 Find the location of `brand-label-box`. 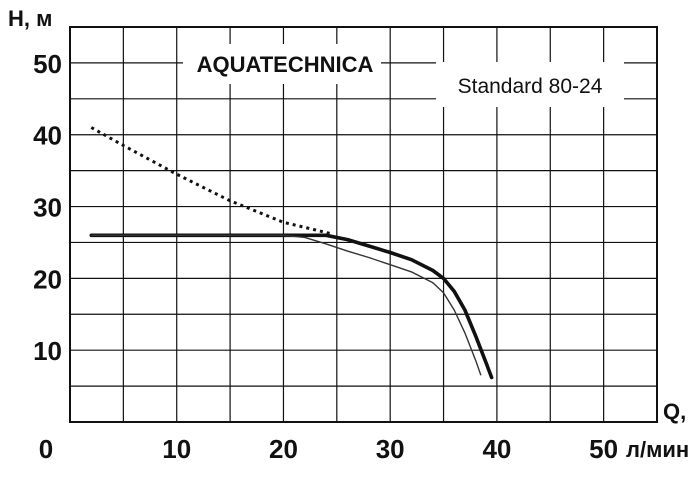

brand-label-box is located at coordinates (282, 64).